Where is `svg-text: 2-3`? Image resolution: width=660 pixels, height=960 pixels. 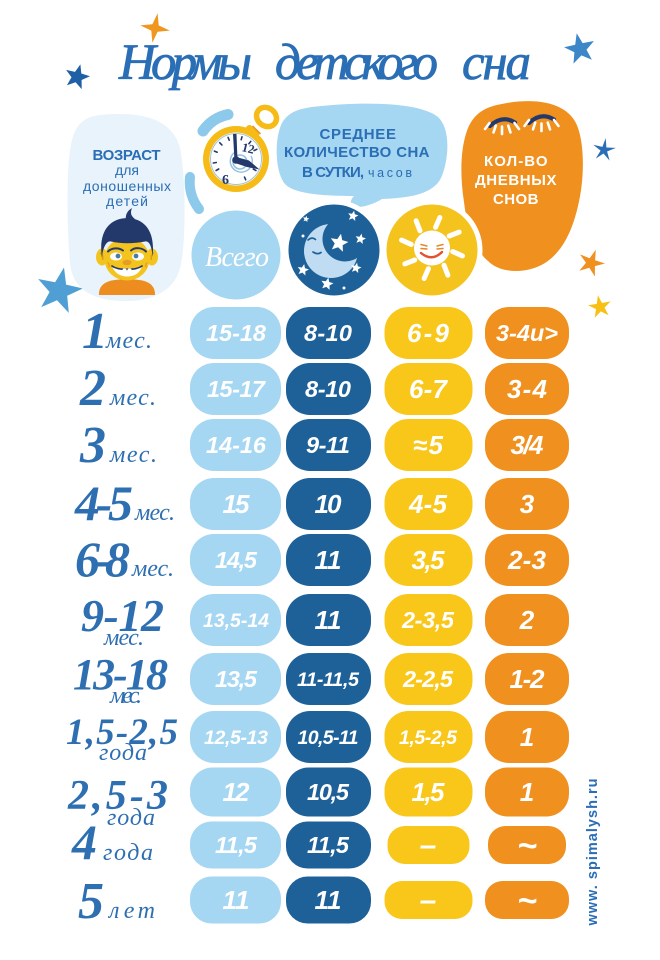
svg-text: 2-3 is located at coordinates (527, 560).